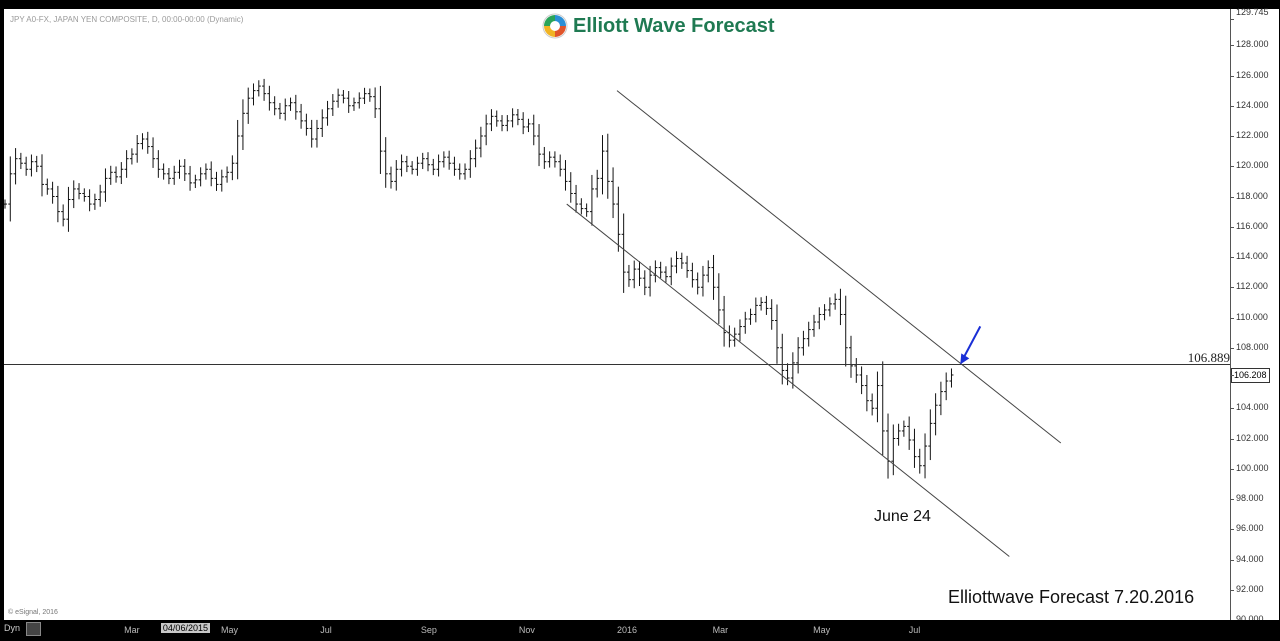 The height and width of the screenshot is (641, 1280). What do you see at coordinates (1071, 597) in the screenshot?
I see `watermark-text: Elliottwave Forecast 7.20.2016` at bounding box center [1071, 597].